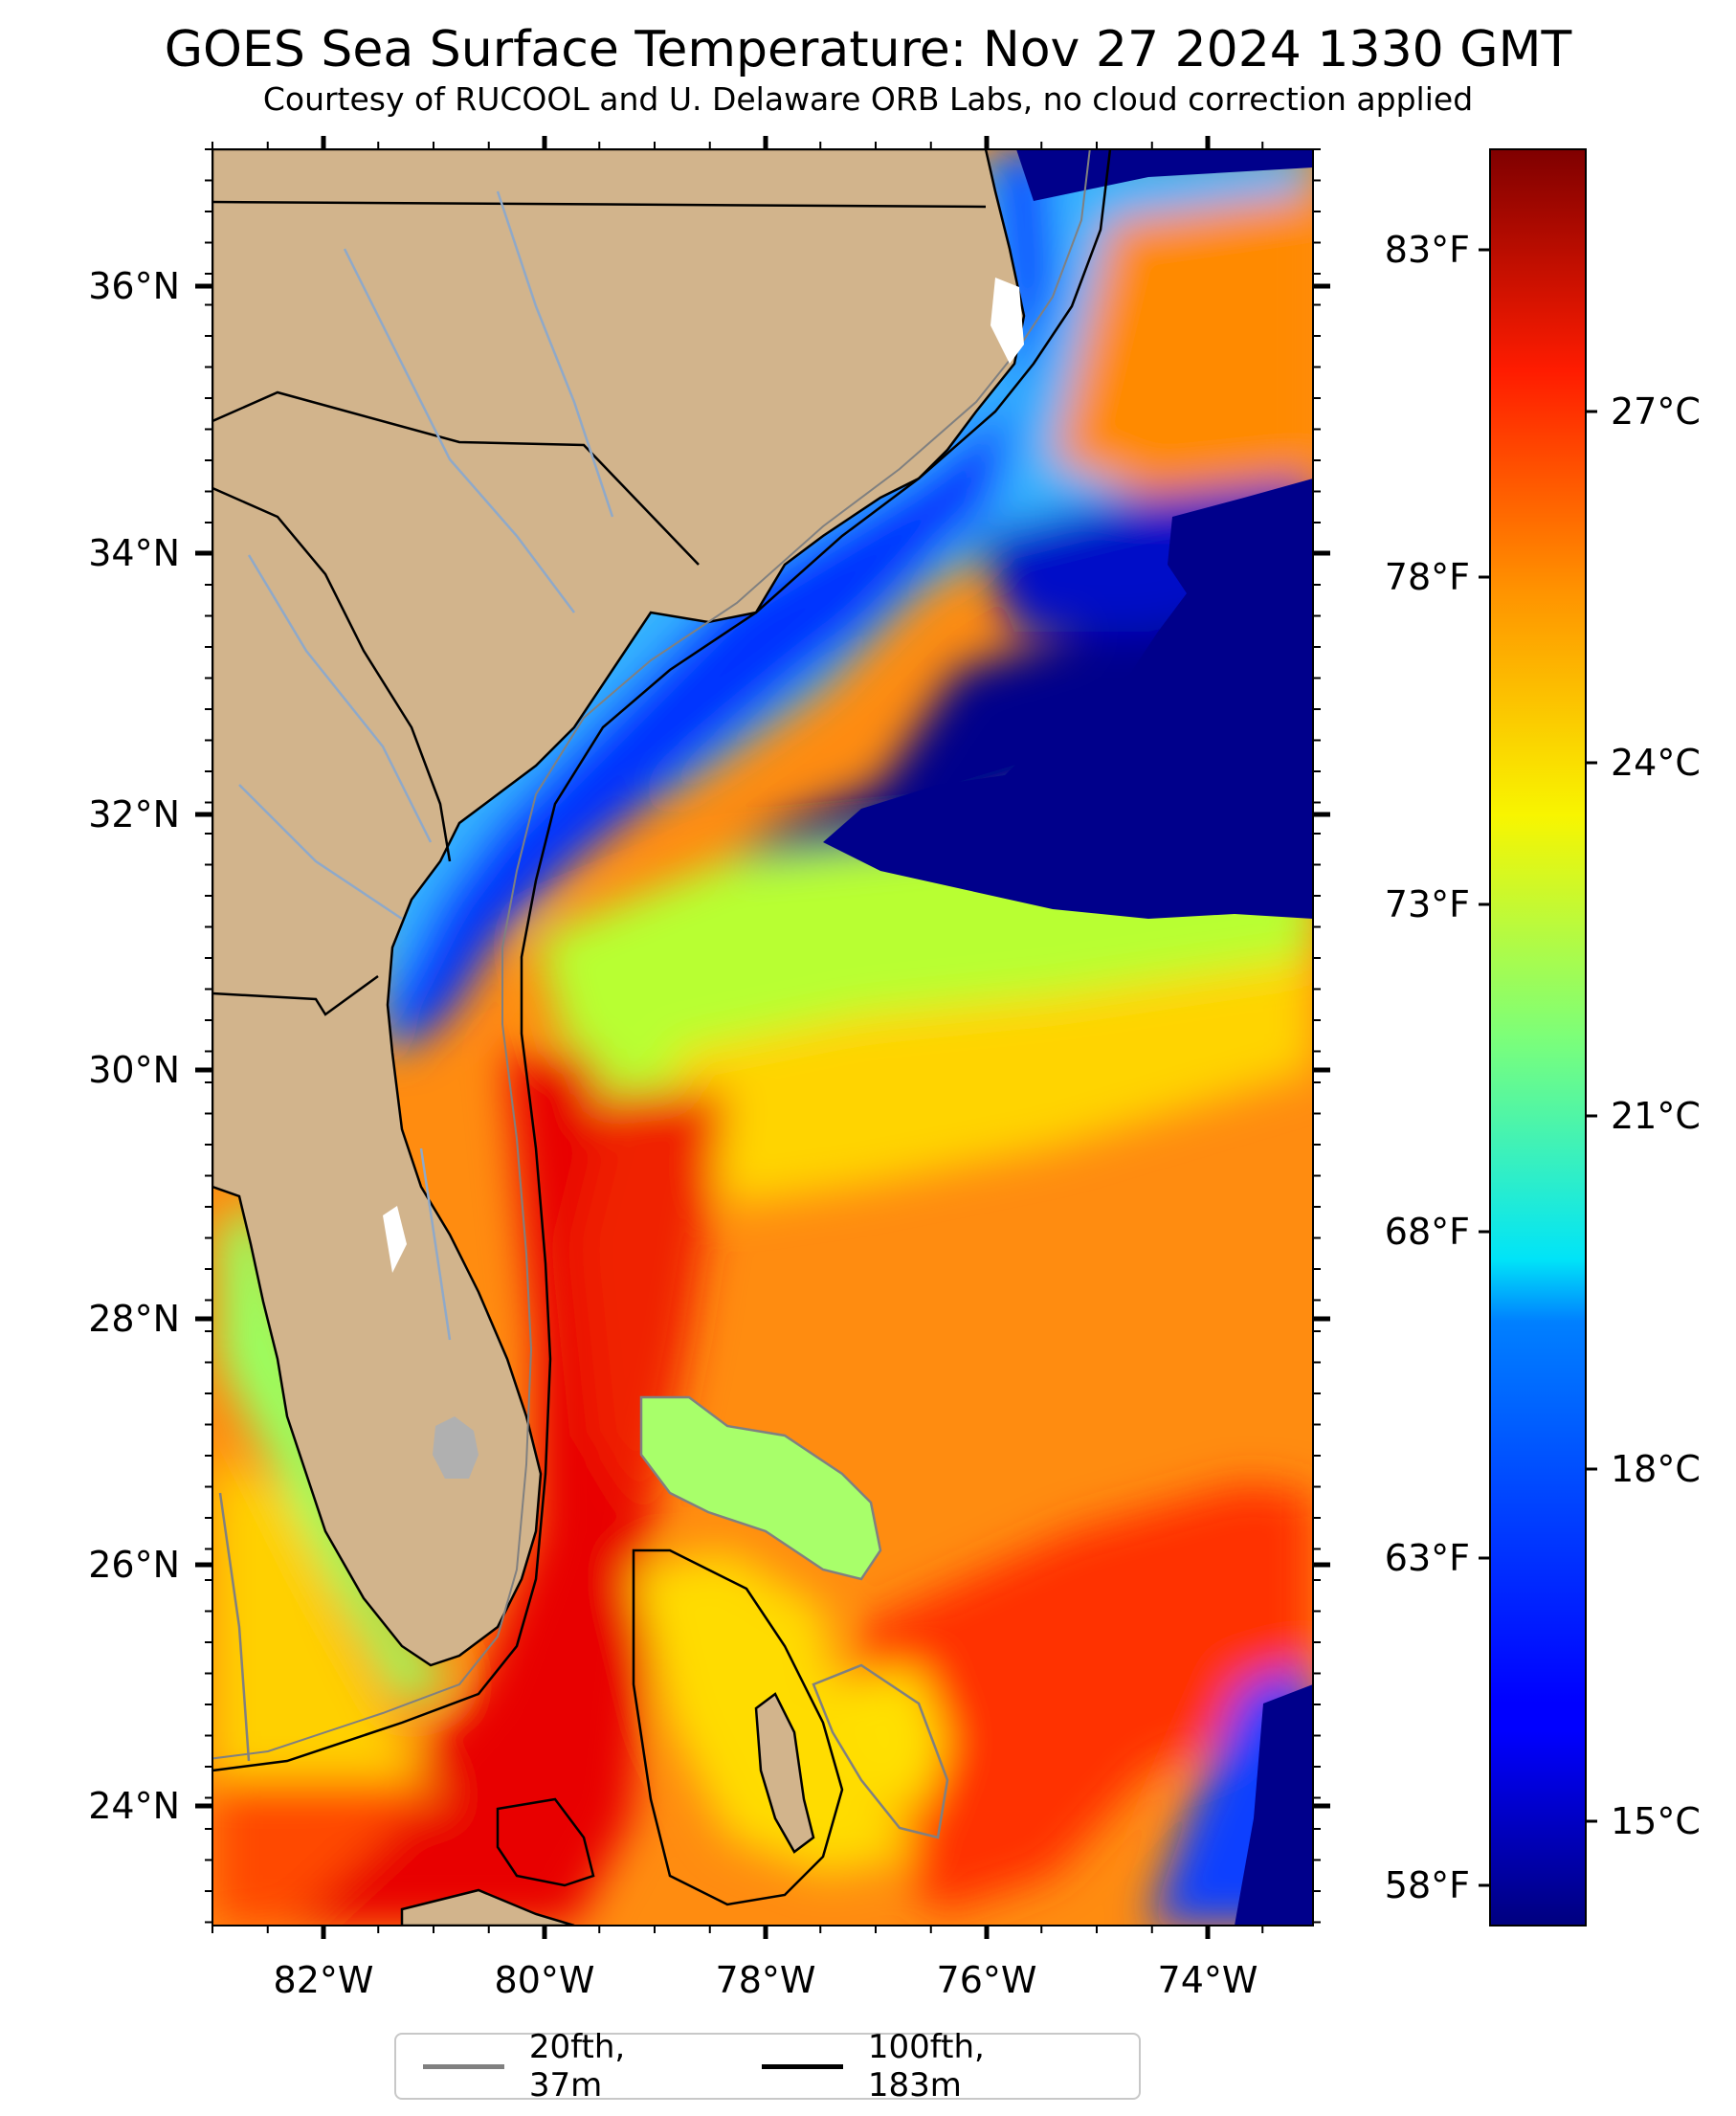 This screenshot has height=2116, width=1736. I want to click on legend-label-100fth: 100fth, 183m, so click(926, 2066).